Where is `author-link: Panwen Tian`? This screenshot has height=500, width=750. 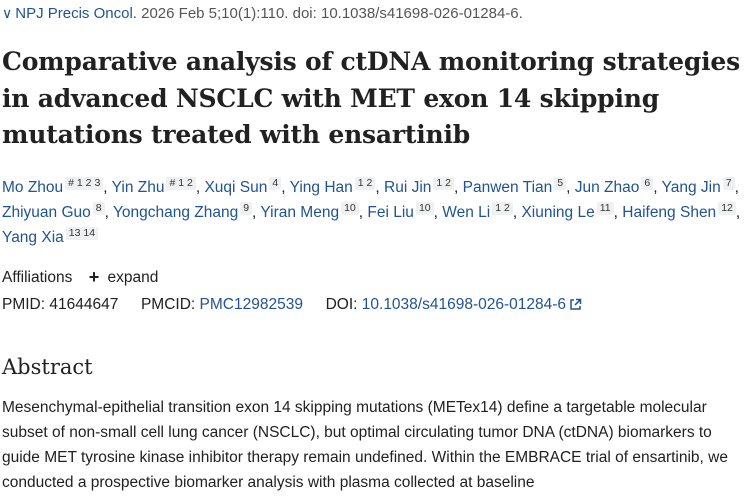
author-link: Panwen Tian is located at coordinates (507, 187).